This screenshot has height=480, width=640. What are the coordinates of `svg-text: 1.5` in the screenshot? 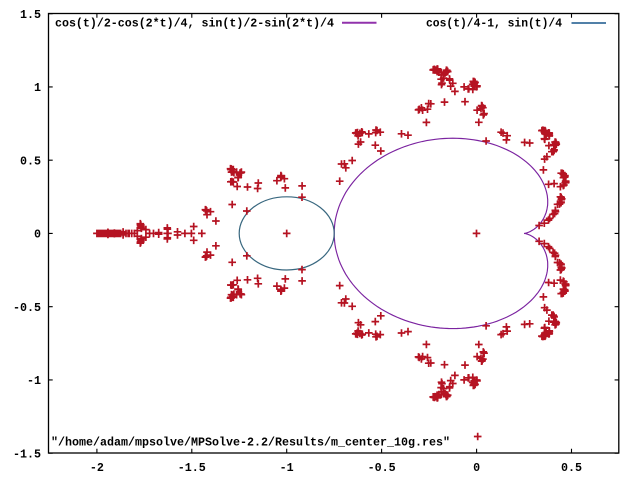 It's located at (30, 15).